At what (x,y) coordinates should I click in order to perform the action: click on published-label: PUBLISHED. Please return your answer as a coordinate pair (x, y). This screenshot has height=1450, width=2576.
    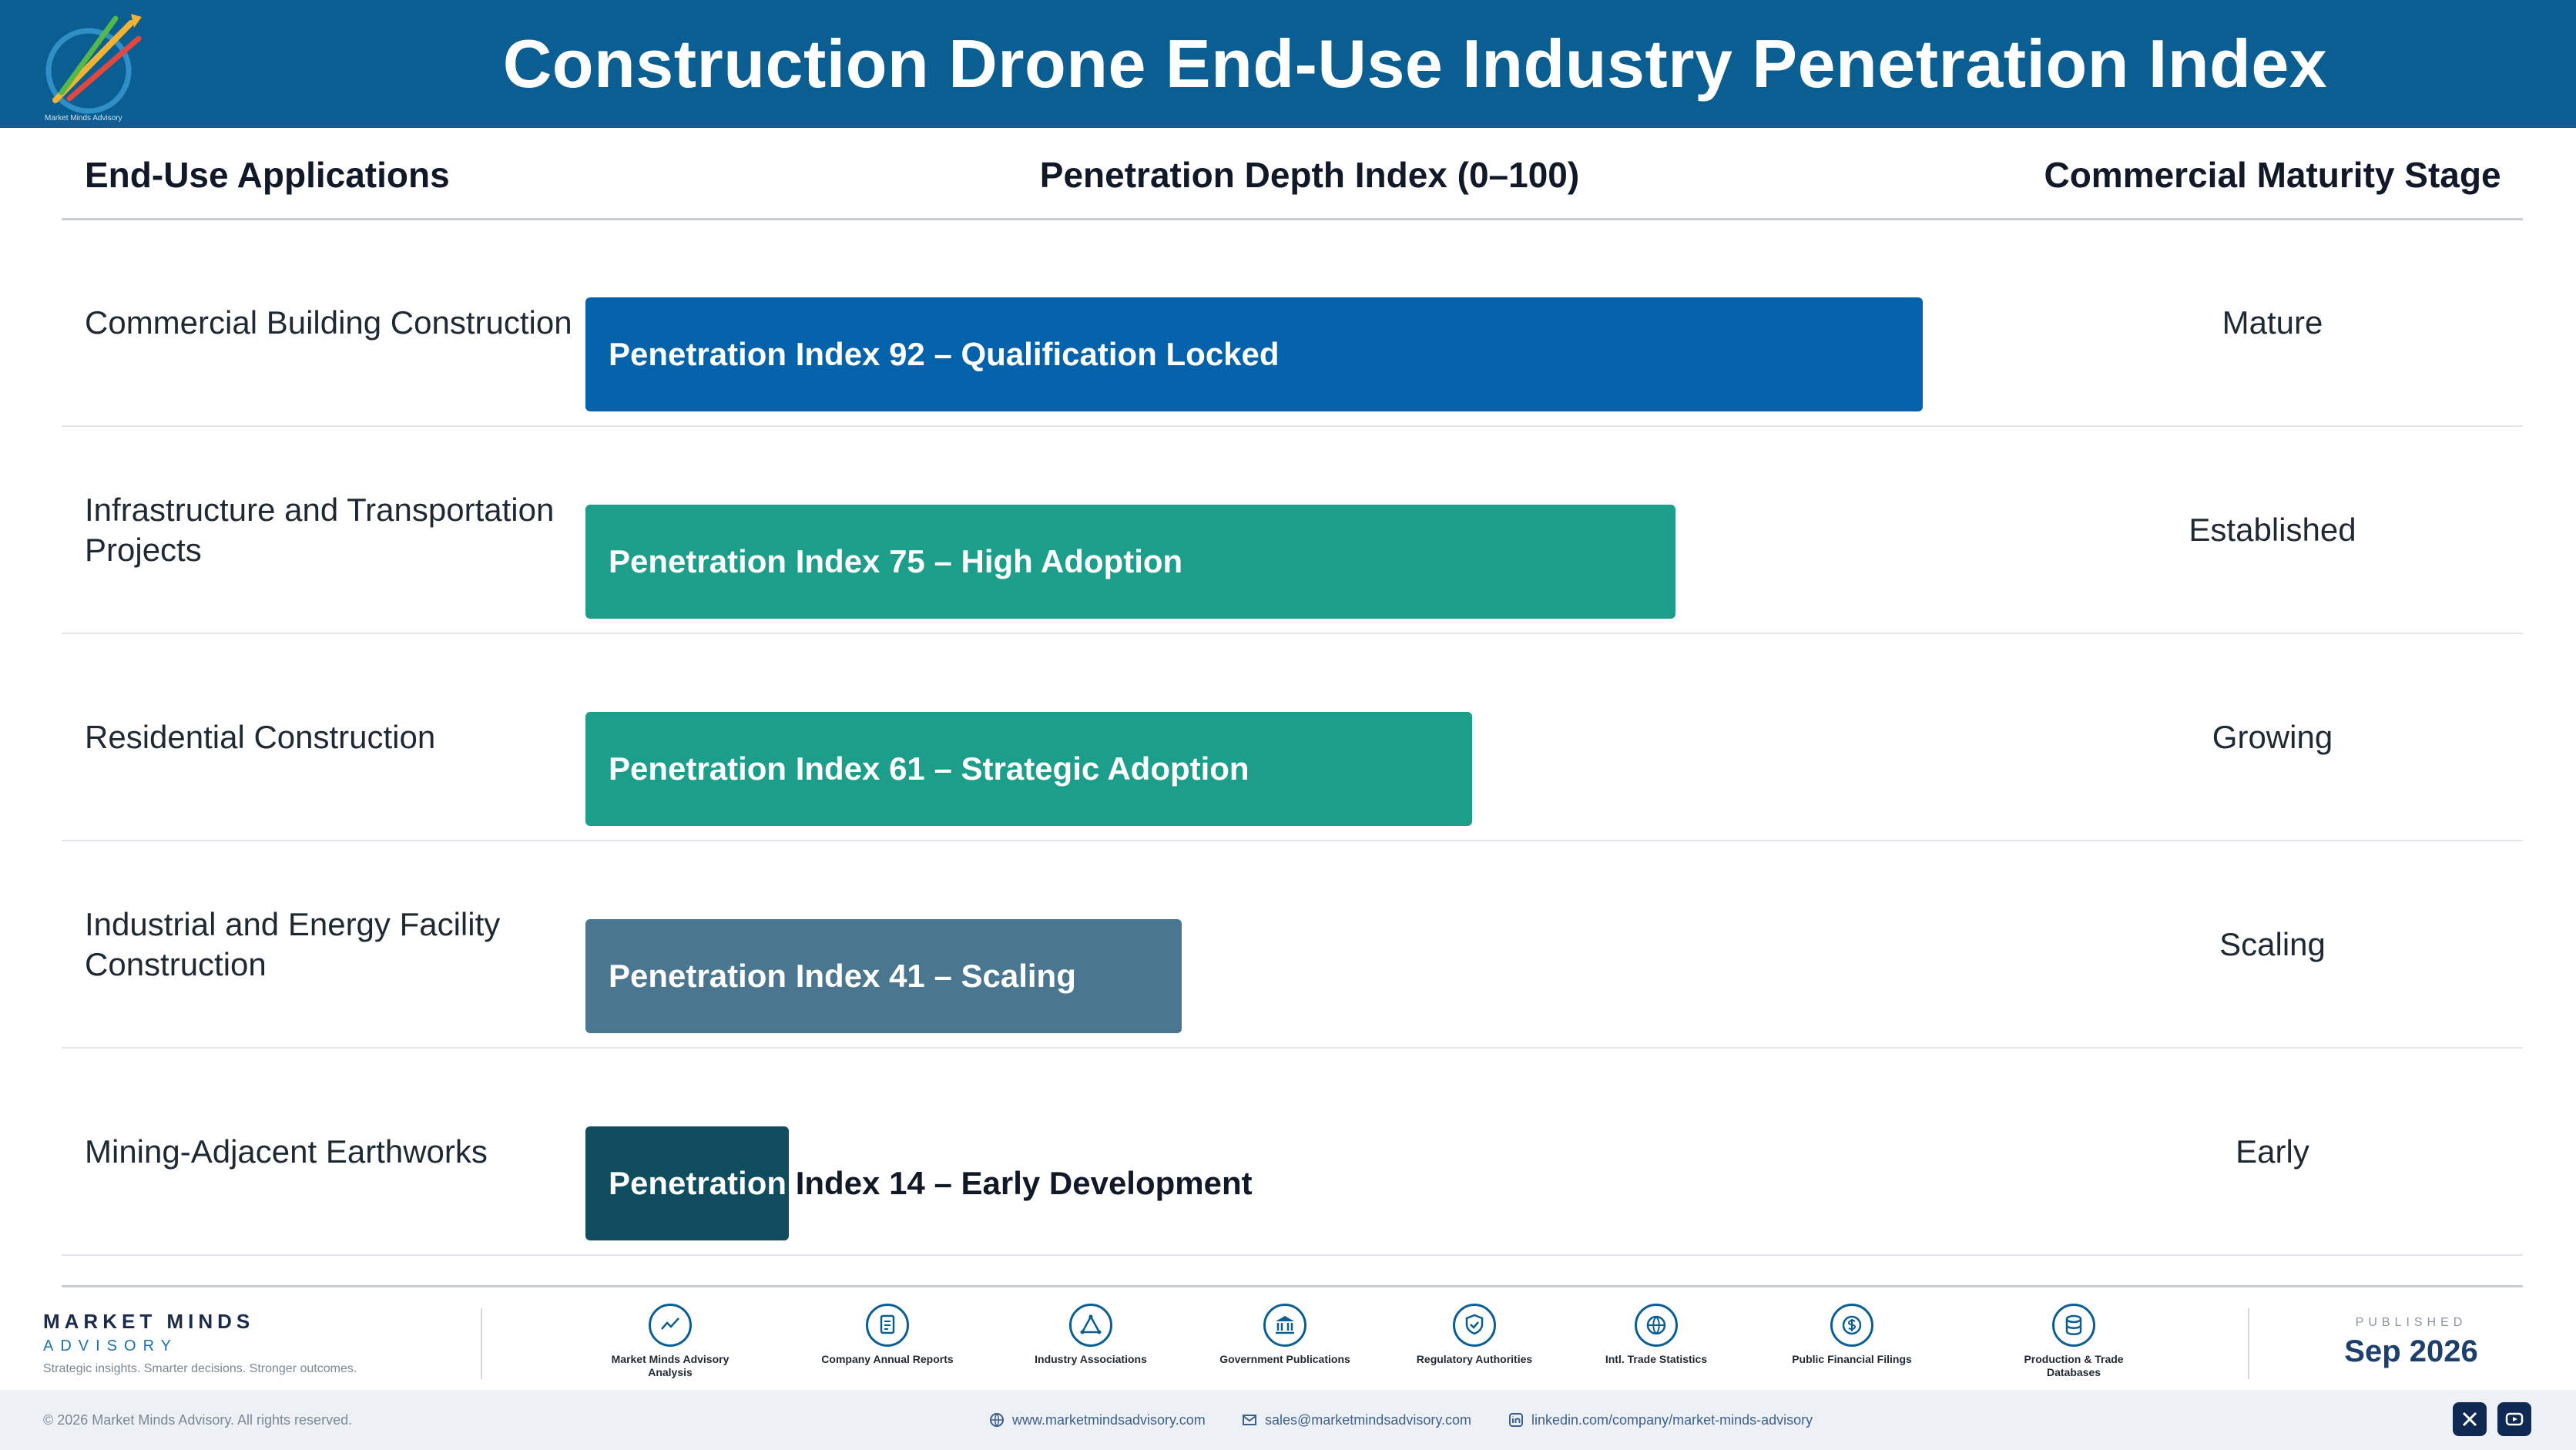
    Looking at the image, I should click on (2411, 1322).